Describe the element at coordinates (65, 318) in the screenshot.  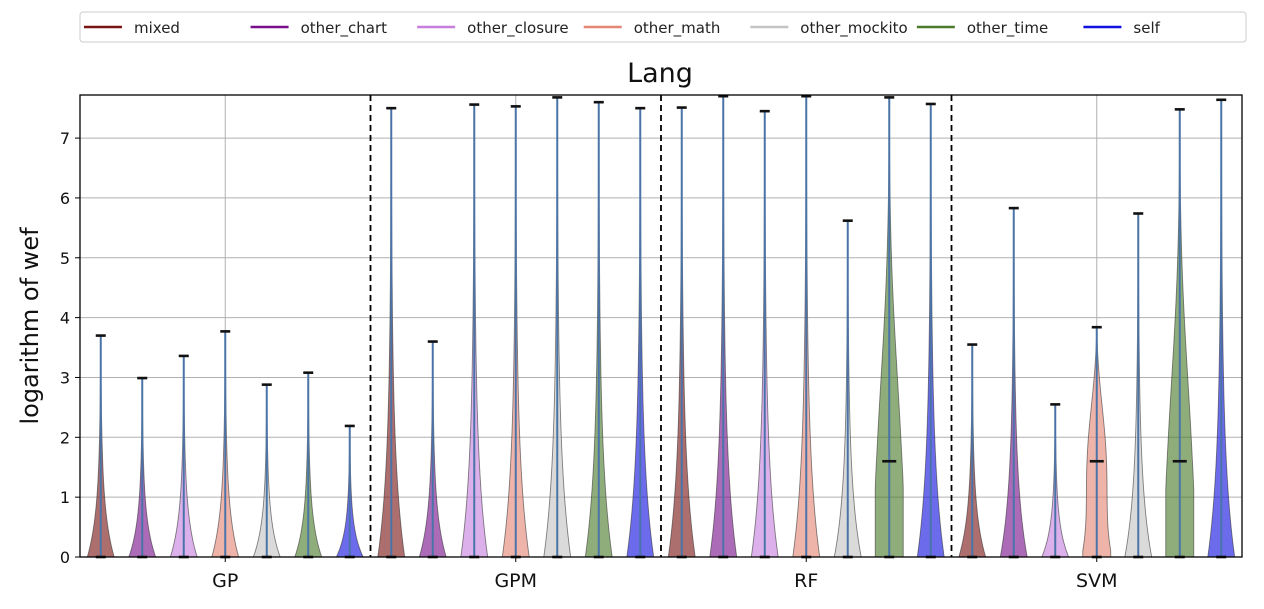
I see `y-tick-label: 4` at that location.